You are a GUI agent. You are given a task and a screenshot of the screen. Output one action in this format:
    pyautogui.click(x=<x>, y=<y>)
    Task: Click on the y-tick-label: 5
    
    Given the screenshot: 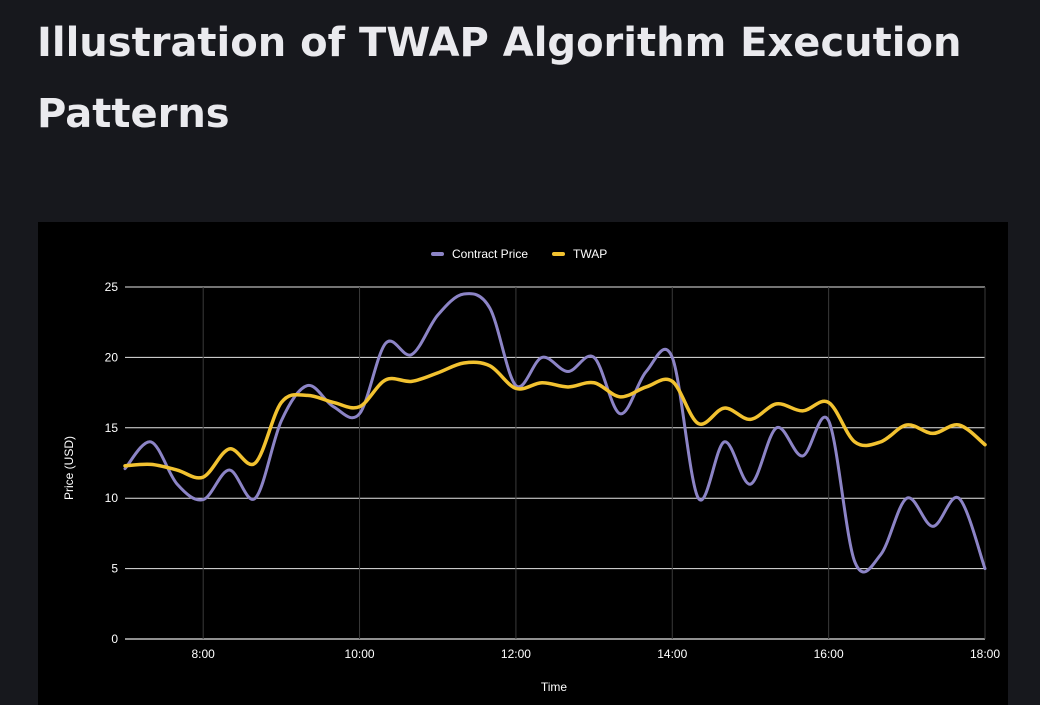 What is the action you would take?
    pyautogui.click(x=114, y=569)
    